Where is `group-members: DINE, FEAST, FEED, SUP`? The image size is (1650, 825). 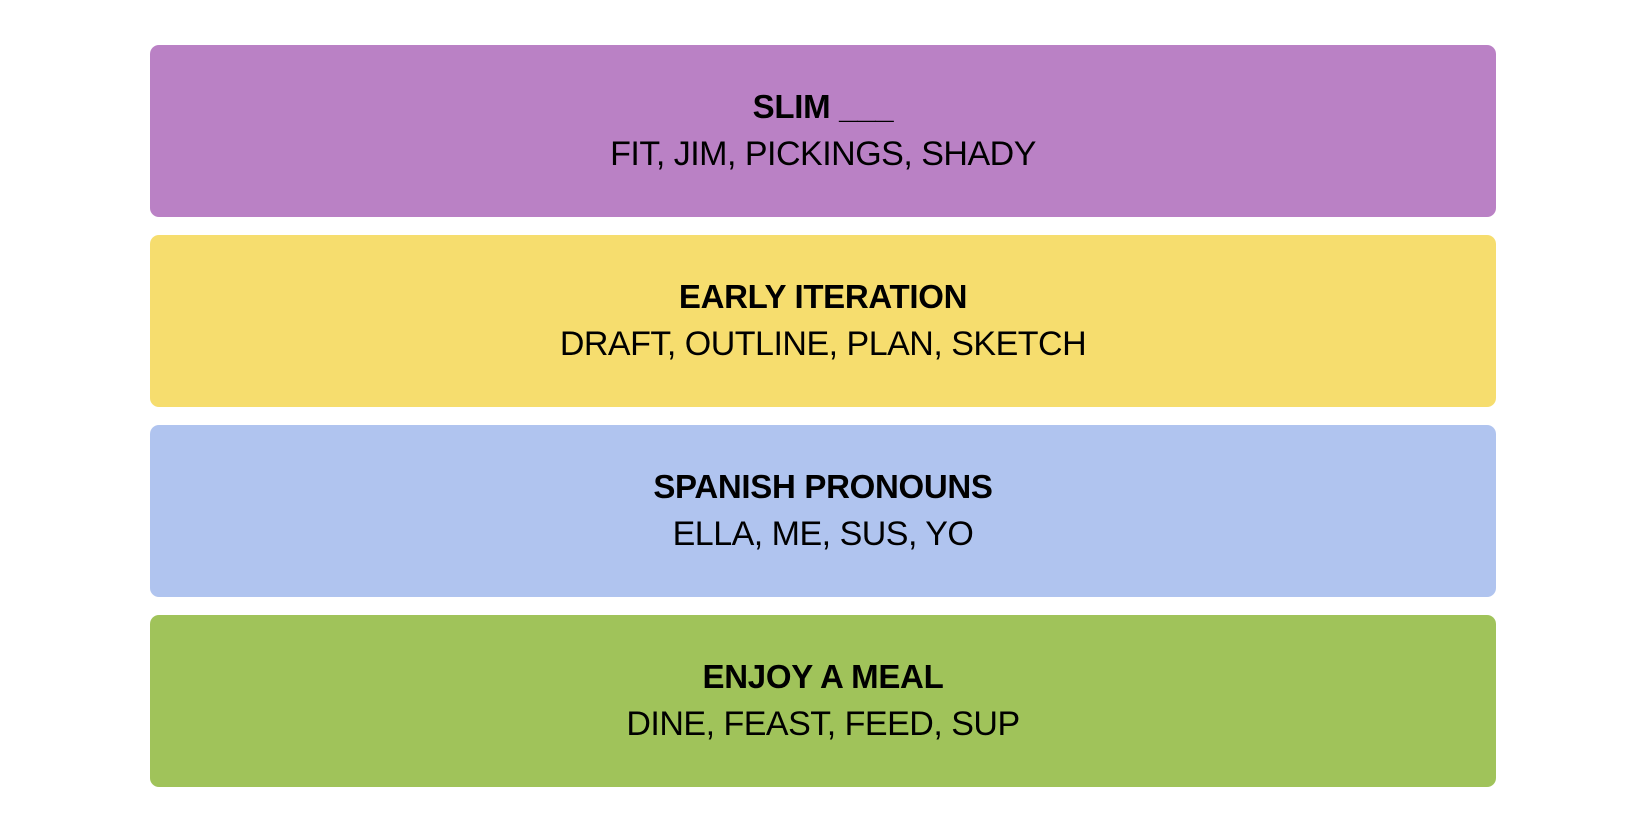 group-members: DINE, FEAST, FEED, SUP is located at coordinates (823, 724).